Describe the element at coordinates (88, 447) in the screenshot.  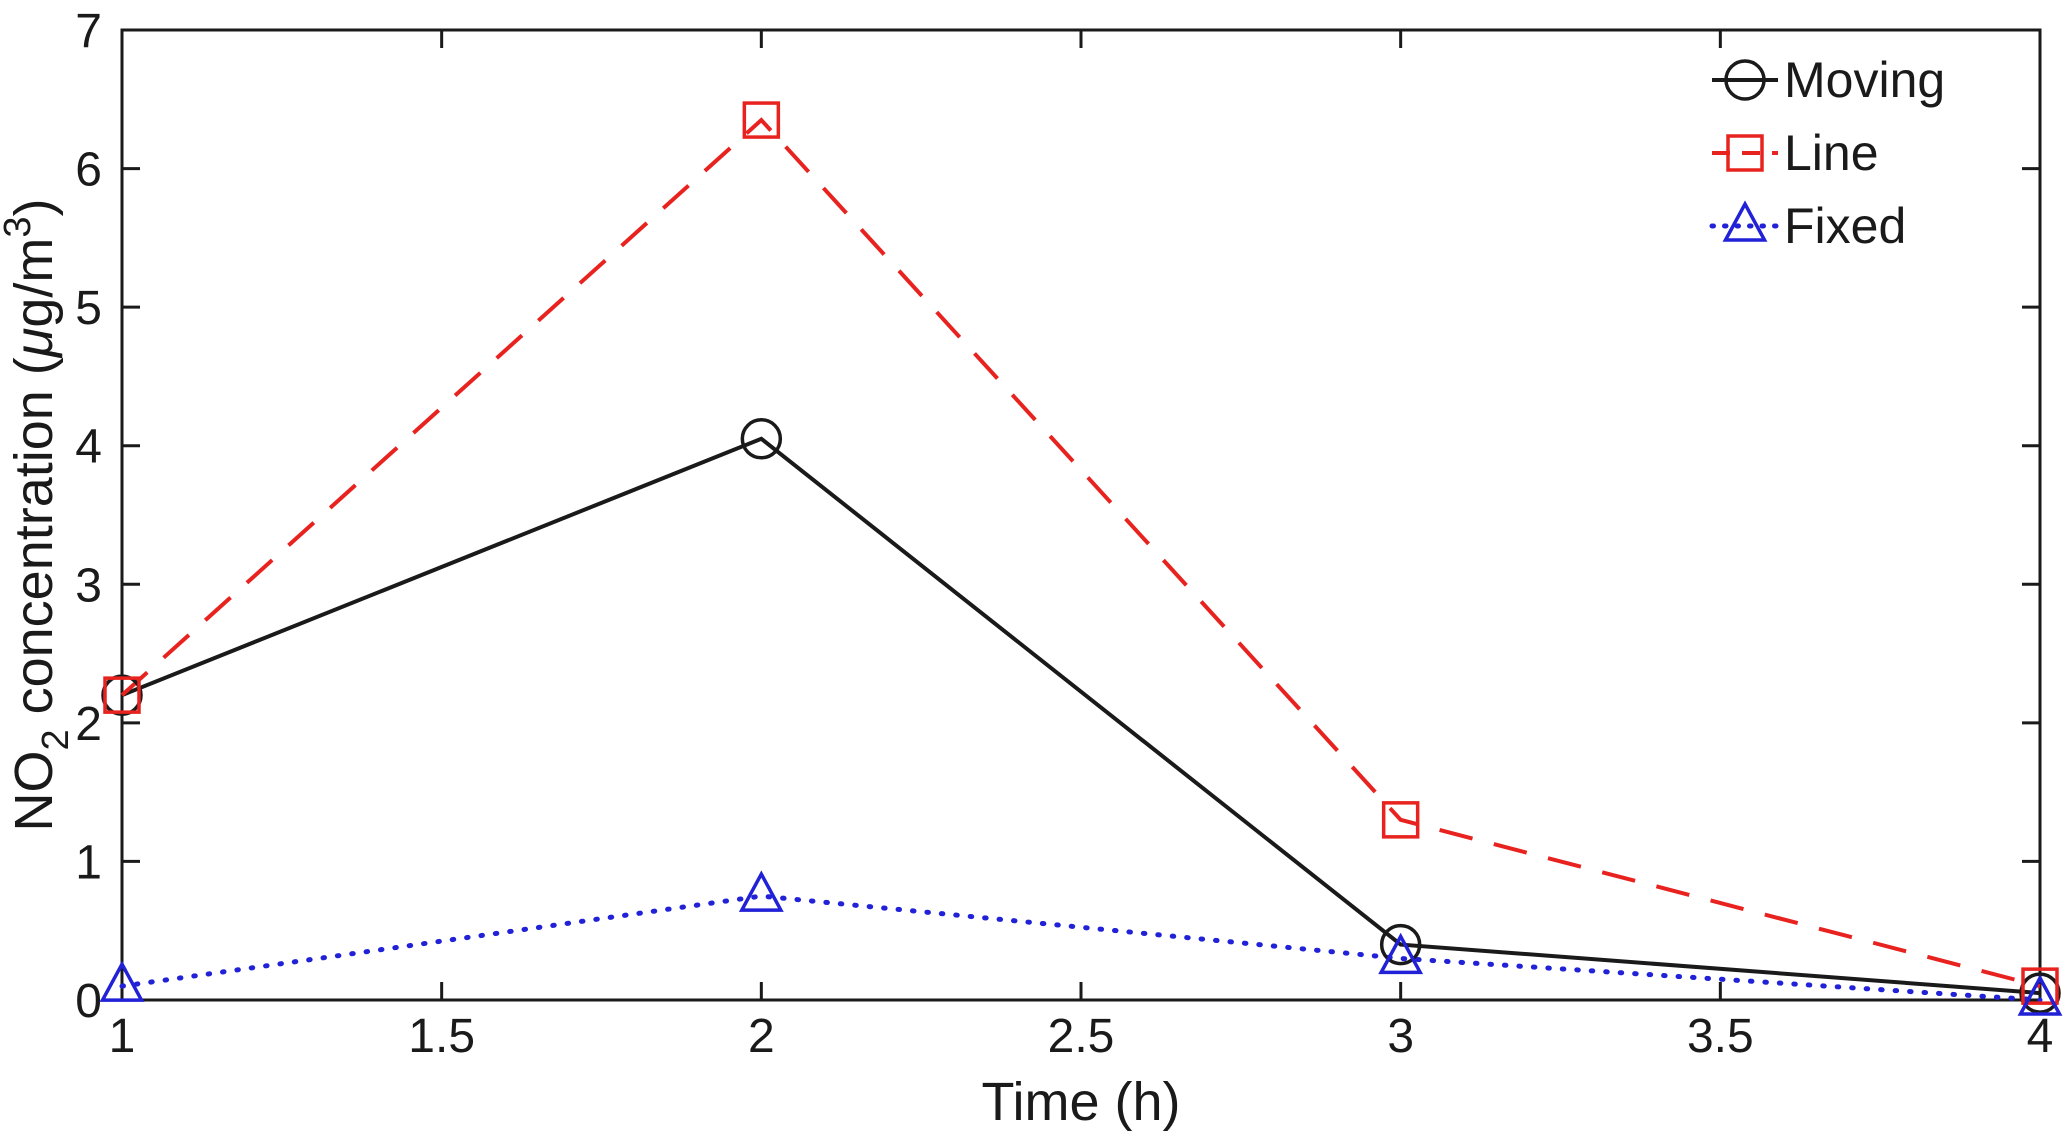
I see `y-axis-tick-label: 4` at that location.